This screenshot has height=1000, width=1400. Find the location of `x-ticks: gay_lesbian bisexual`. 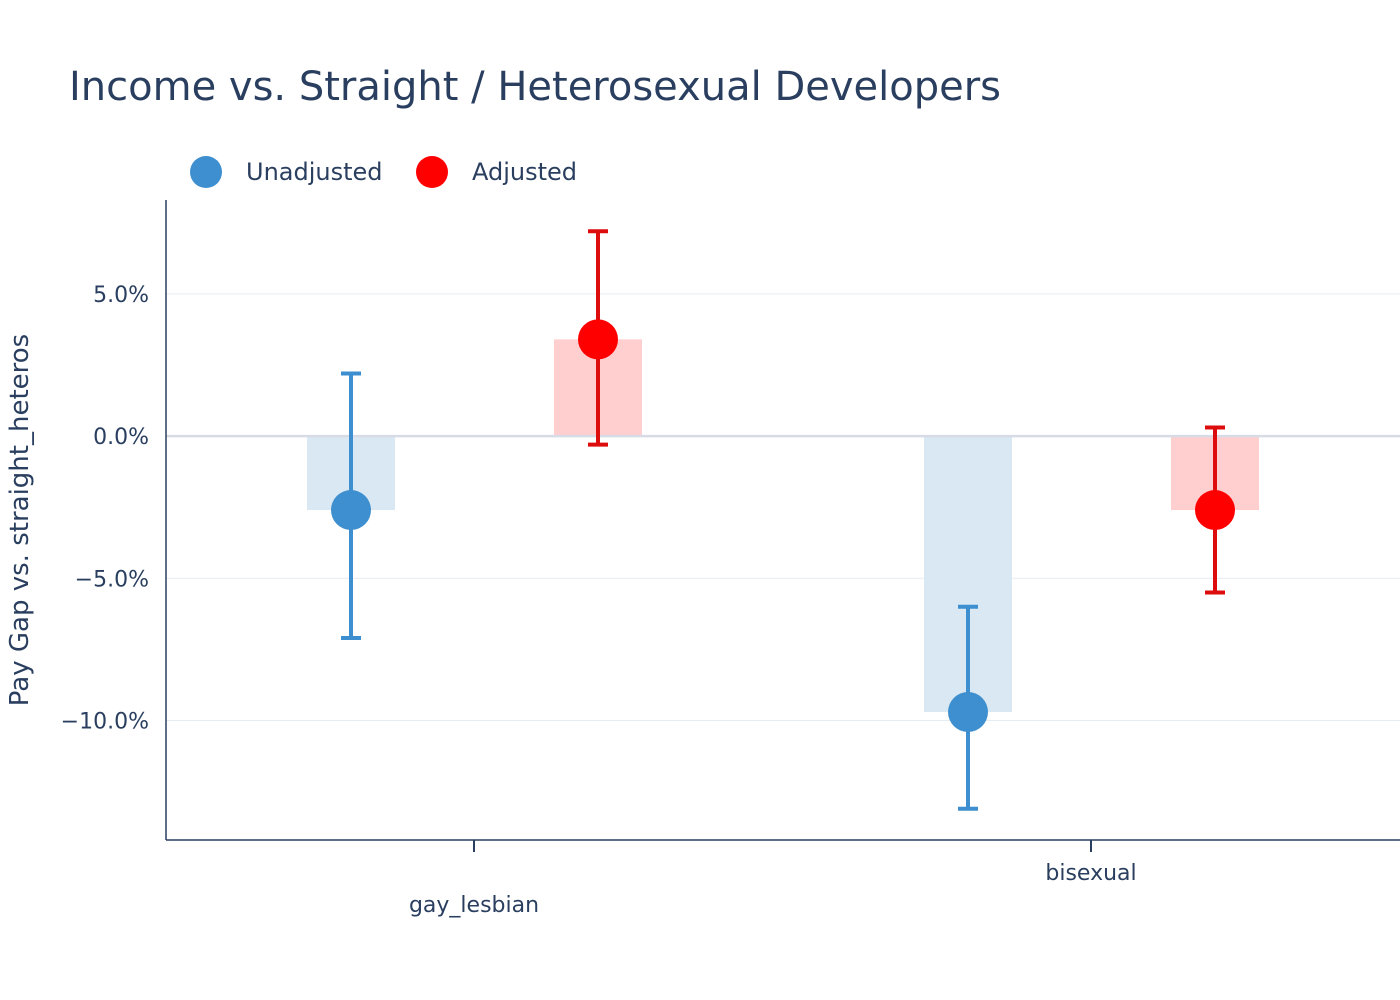

x-ticks: gay_lesbian bisexual is located at coordinates (773, 879).